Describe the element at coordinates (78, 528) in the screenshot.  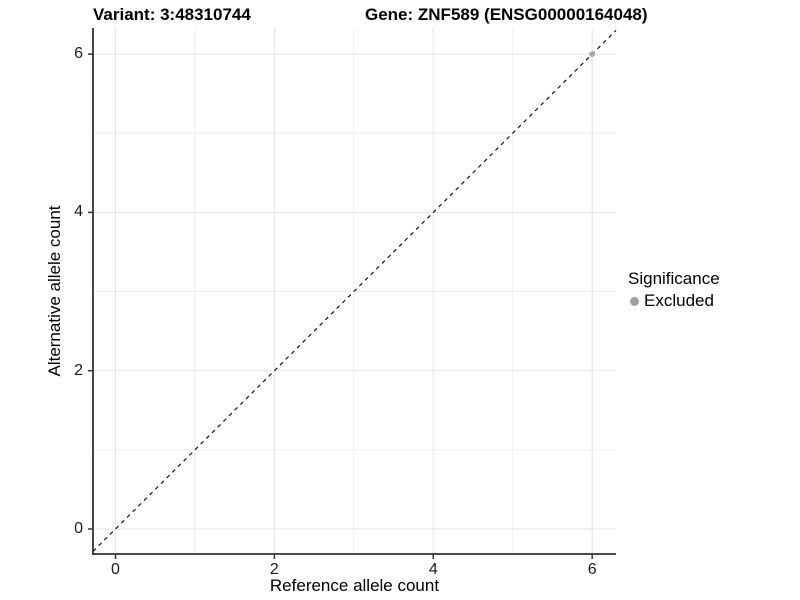
I see `y-tick-label: 0` at that location.